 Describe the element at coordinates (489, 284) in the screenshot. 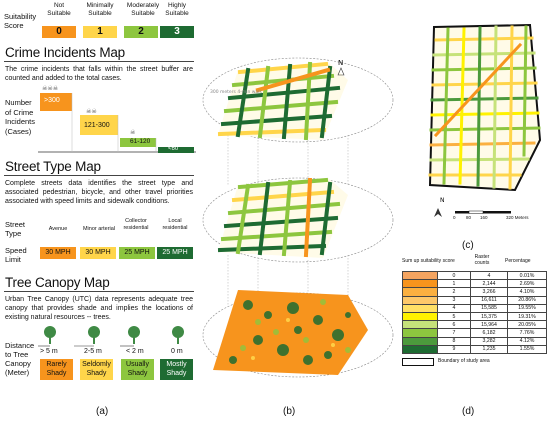

I see `count-cell: 2,144` at that location.